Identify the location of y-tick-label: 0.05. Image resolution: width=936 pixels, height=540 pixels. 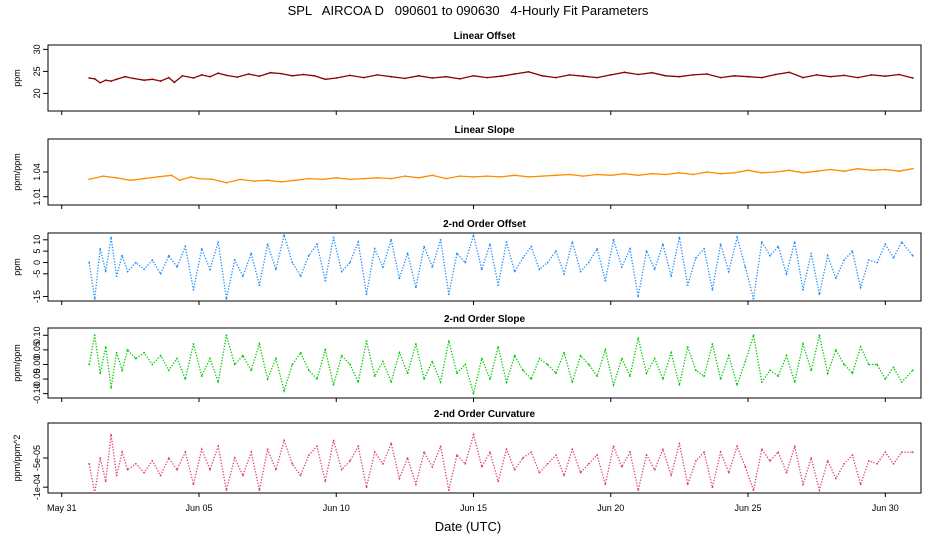
(37, 350).